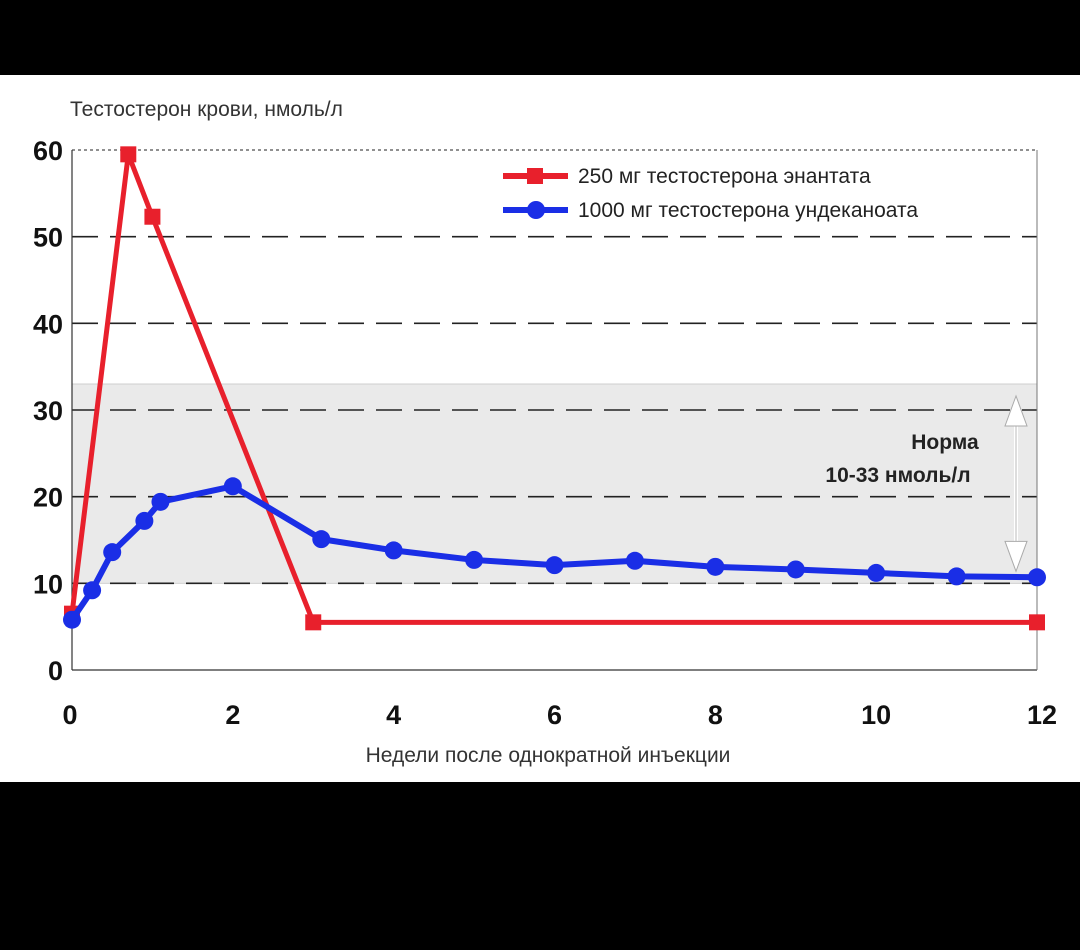  Describe the element at coordinates (48, 498) in the screenshot. I see `y-tick-label: 20` at that location.